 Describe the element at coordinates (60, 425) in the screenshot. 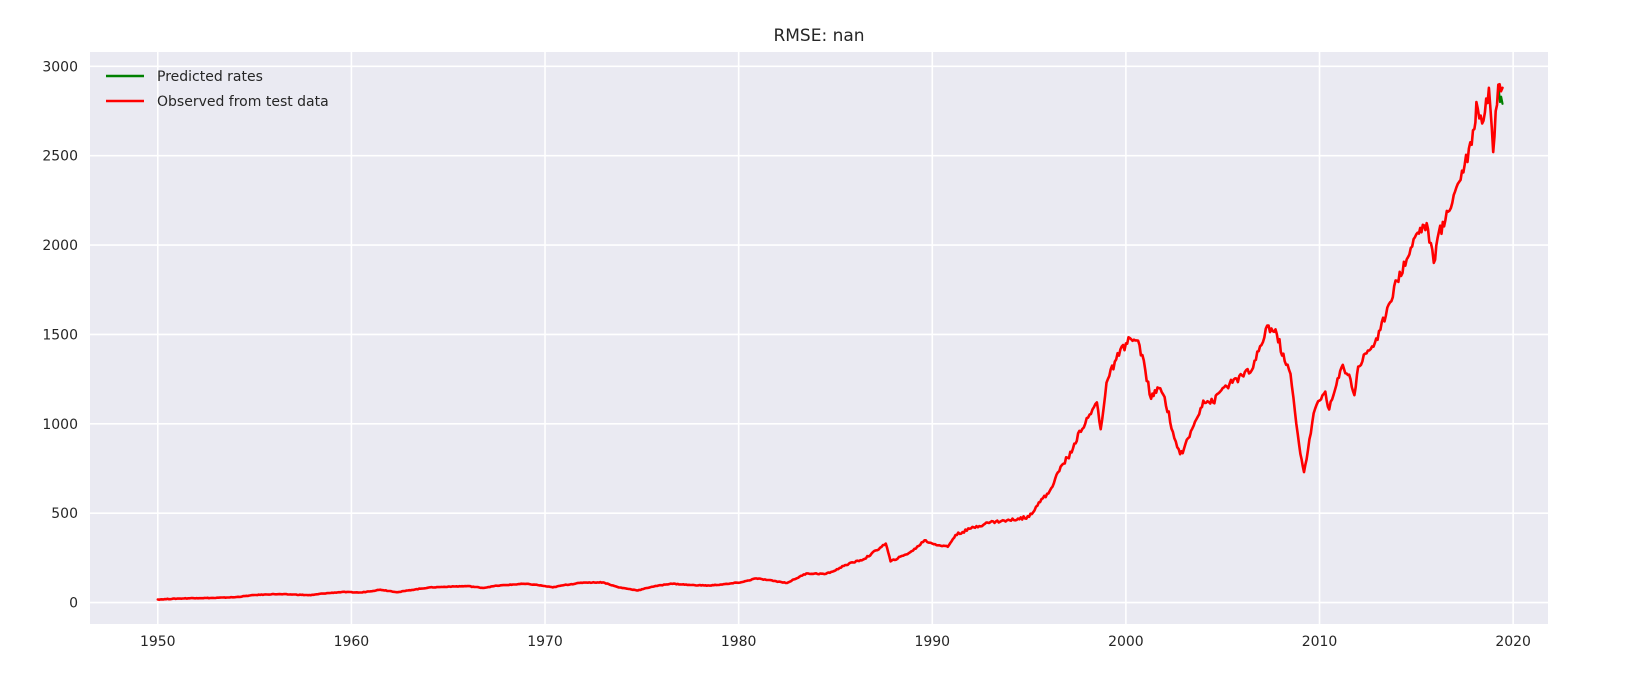

I see `y-tick-label: 1000` at that location.